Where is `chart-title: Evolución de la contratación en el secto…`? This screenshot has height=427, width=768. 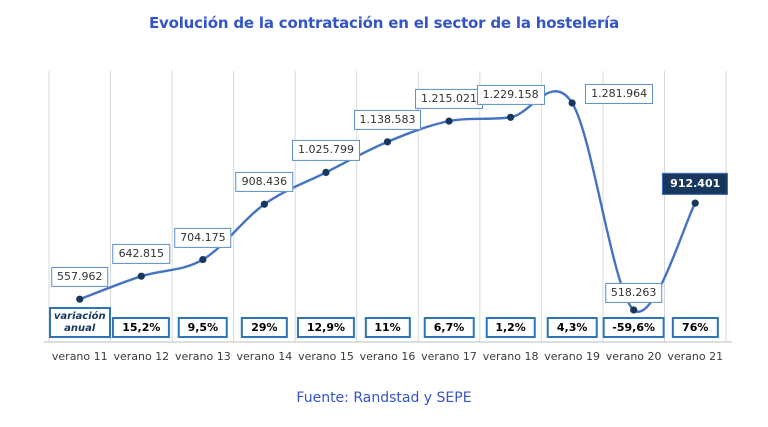
chart-title: Evolución de la contratación en el secto… is located at coordinates (384, 23).